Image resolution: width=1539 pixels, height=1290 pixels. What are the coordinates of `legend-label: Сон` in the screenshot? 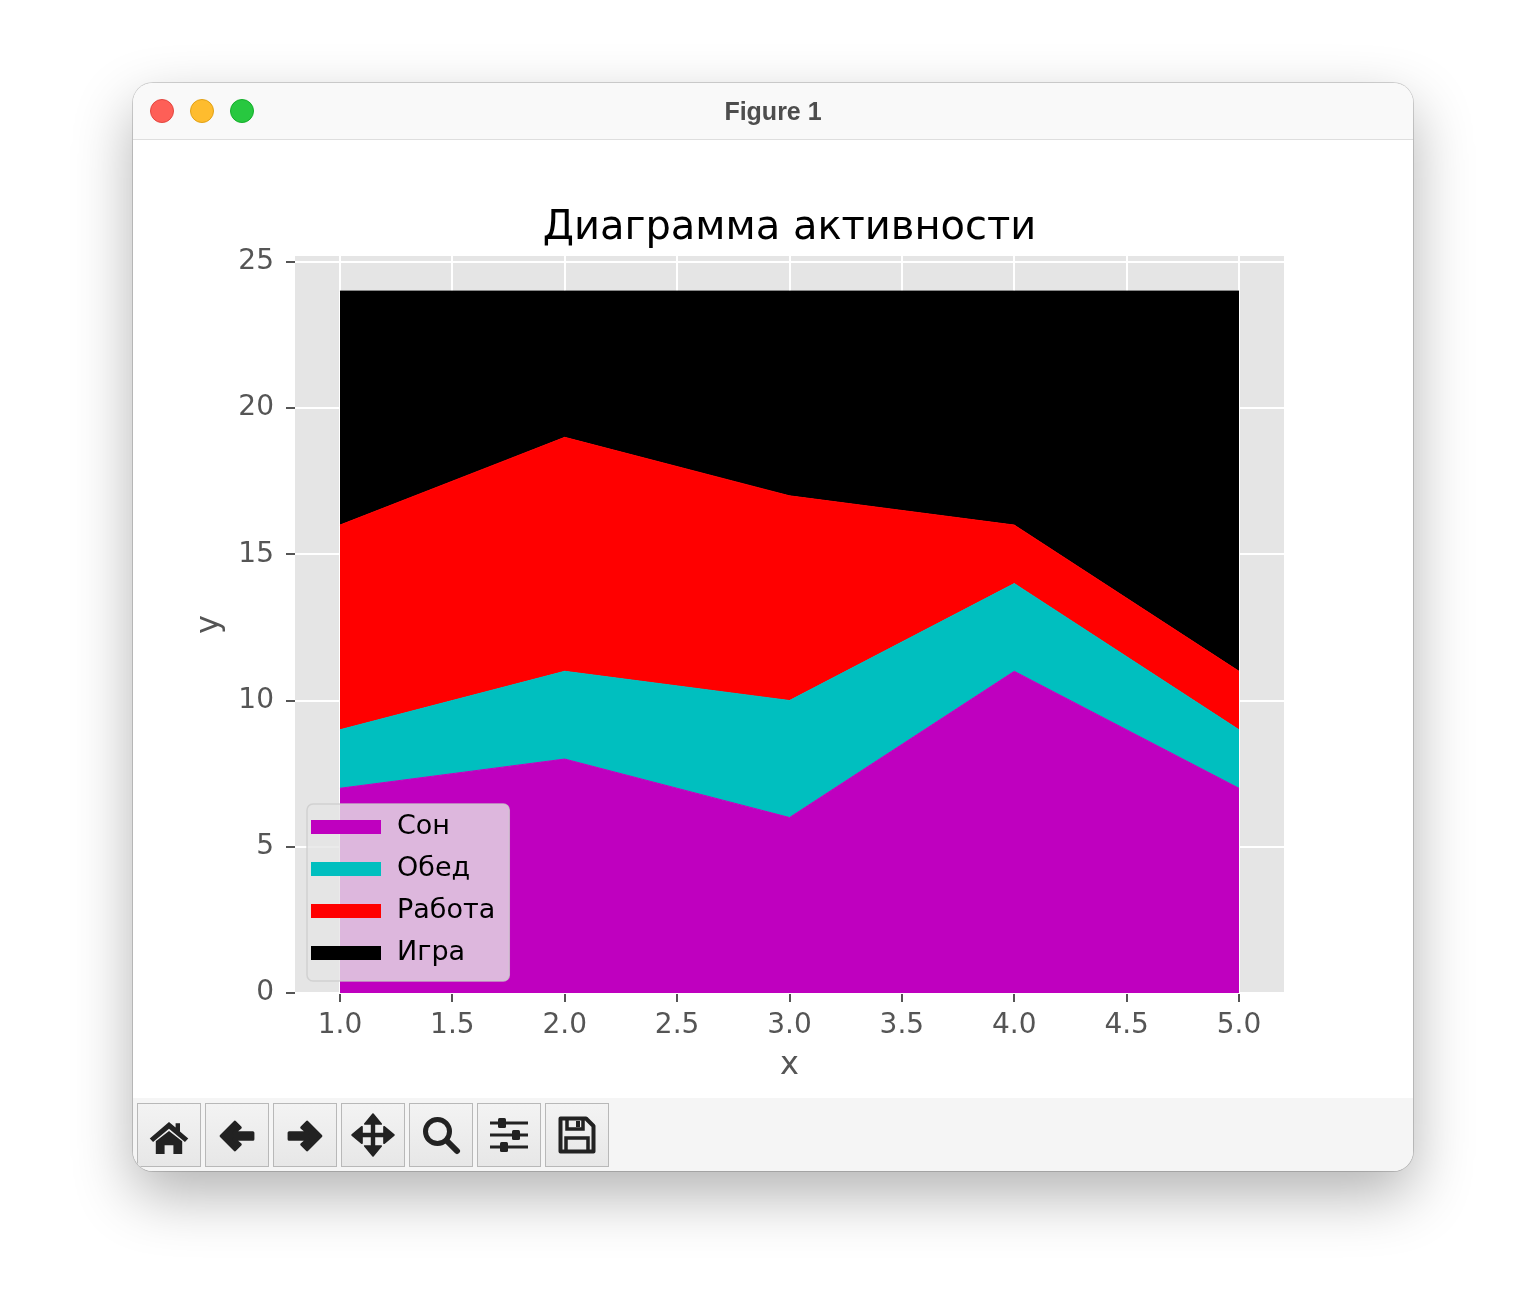 It's located at (424, 825).